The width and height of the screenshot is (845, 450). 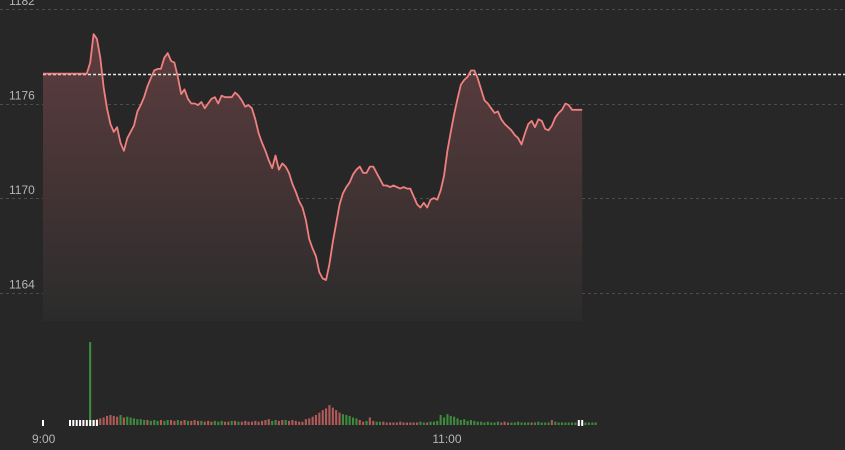 I want to click on time-markers, so click(x=313, y=423).